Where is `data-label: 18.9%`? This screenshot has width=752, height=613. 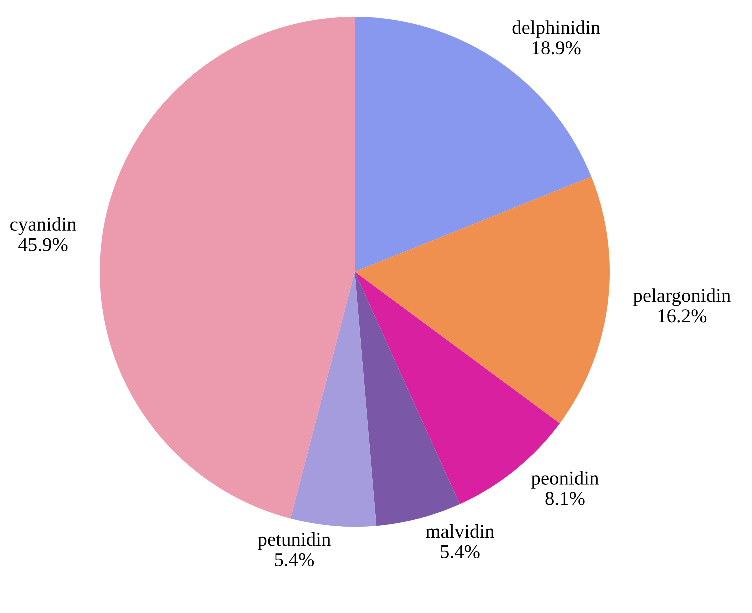 data-label: 18.9% is located at coordinates (556, 48).